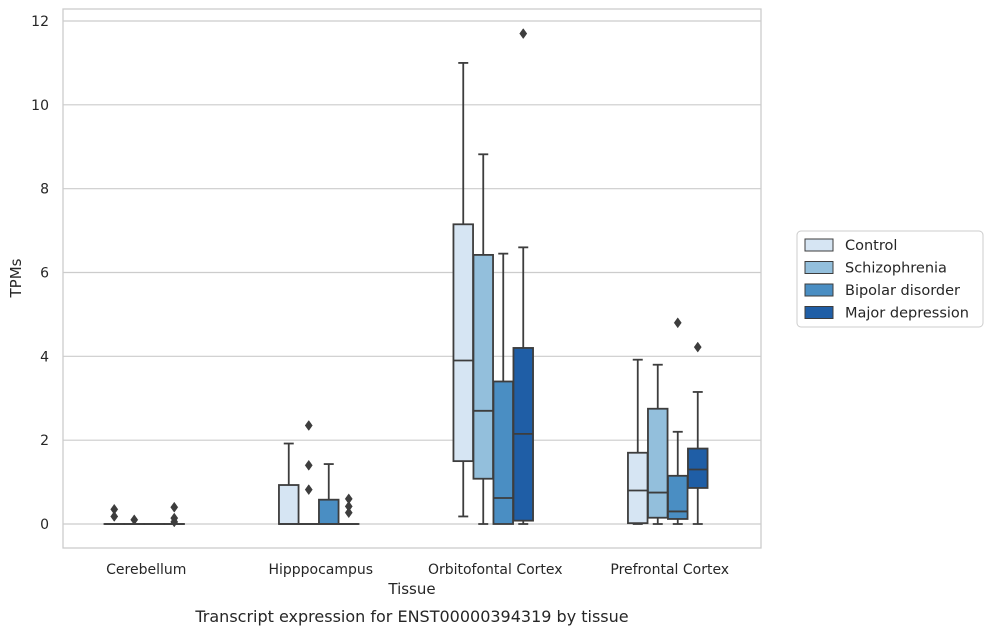  Describe the element at coordinates (871, 246) in the screenshot. I see `legend-label-1: Control` at that location.